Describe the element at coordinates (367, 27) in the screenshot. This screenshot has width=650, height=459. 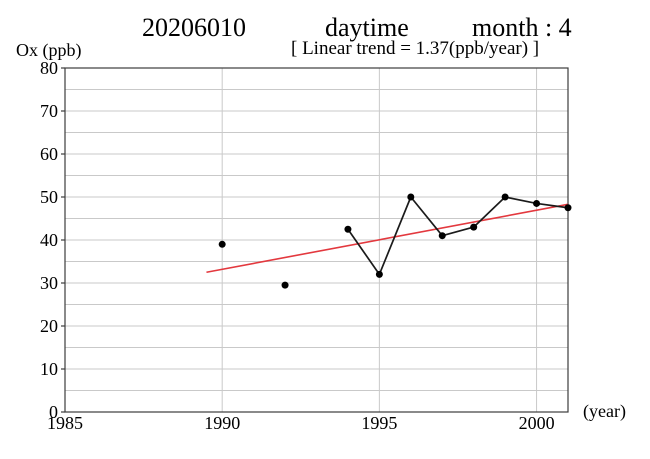
I see `chart-title-period: daytime` at that location.